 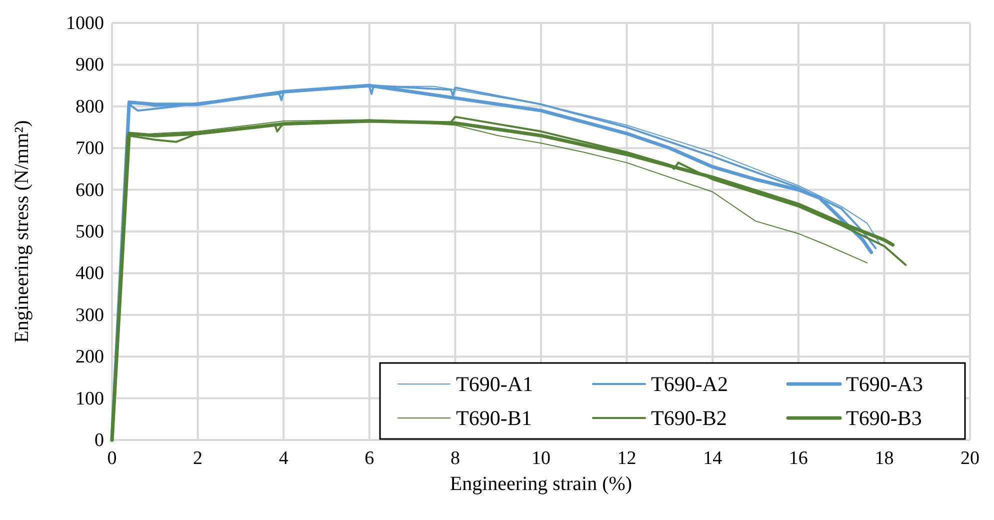 What do you see at coordinates (713, 458) in the screenshot?
I see `x-tick-label: 14` at bounding box center [713, 458].